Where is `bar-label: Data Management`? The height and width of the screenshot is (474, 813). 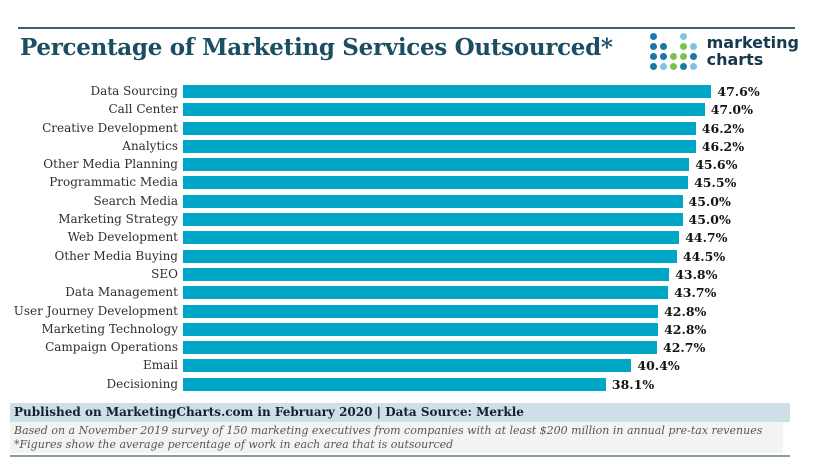
bar-label: Data Management is located at coordinates (121, 292).